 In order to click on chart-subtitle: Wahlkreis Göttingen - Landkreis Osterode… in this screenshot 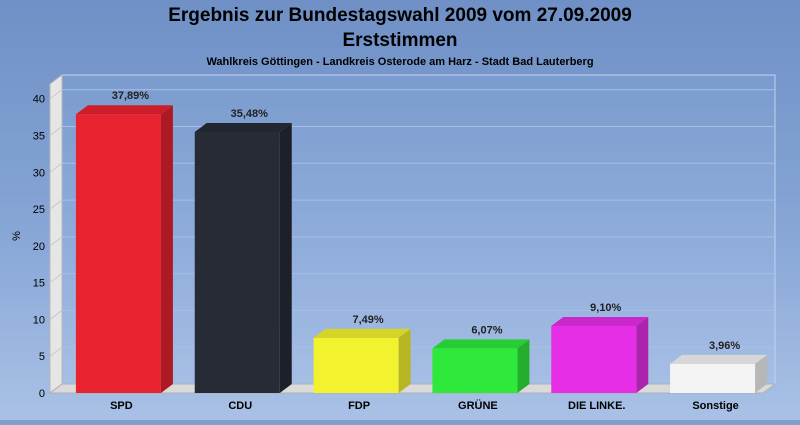, I will do `click(399, 62)`.